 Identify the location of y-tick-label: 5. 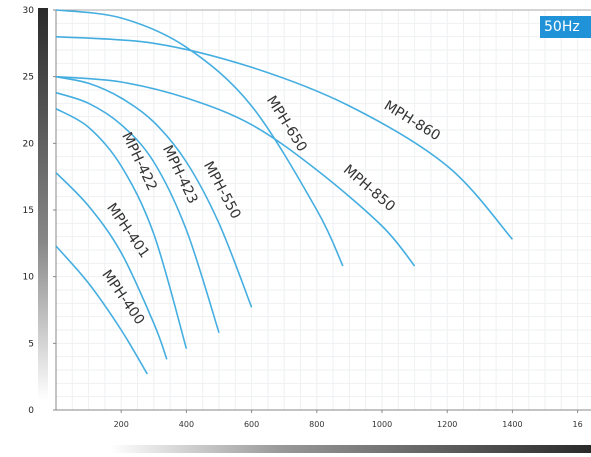
(31, 344).